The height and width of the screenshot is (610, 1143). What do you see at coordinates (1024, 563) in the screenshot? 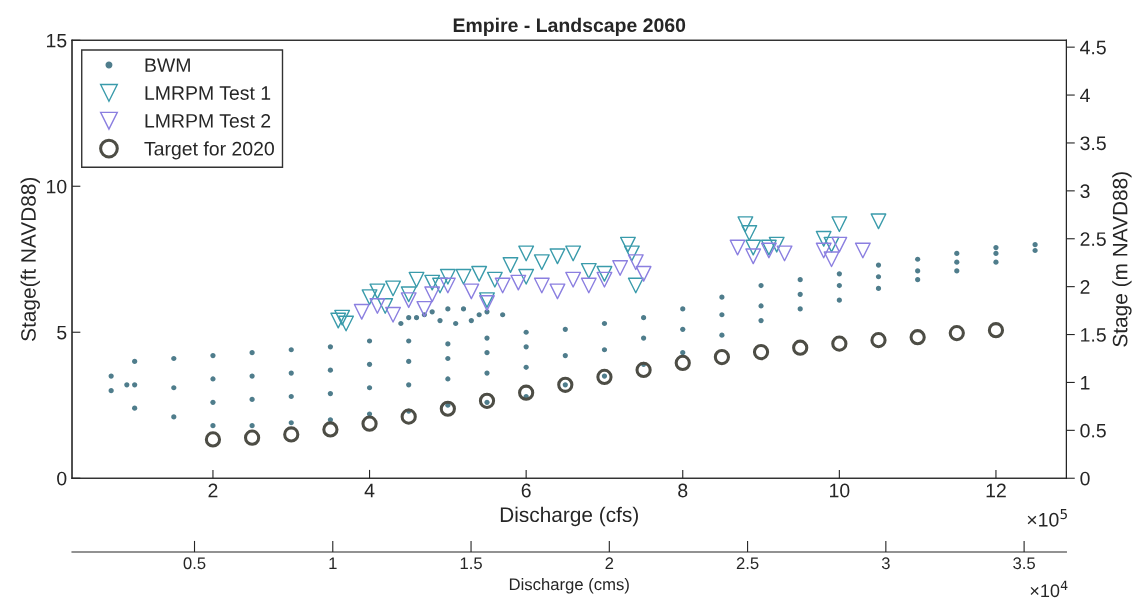
I see `x2-tick-label: 3.5` at bounding box center [1024, 563].